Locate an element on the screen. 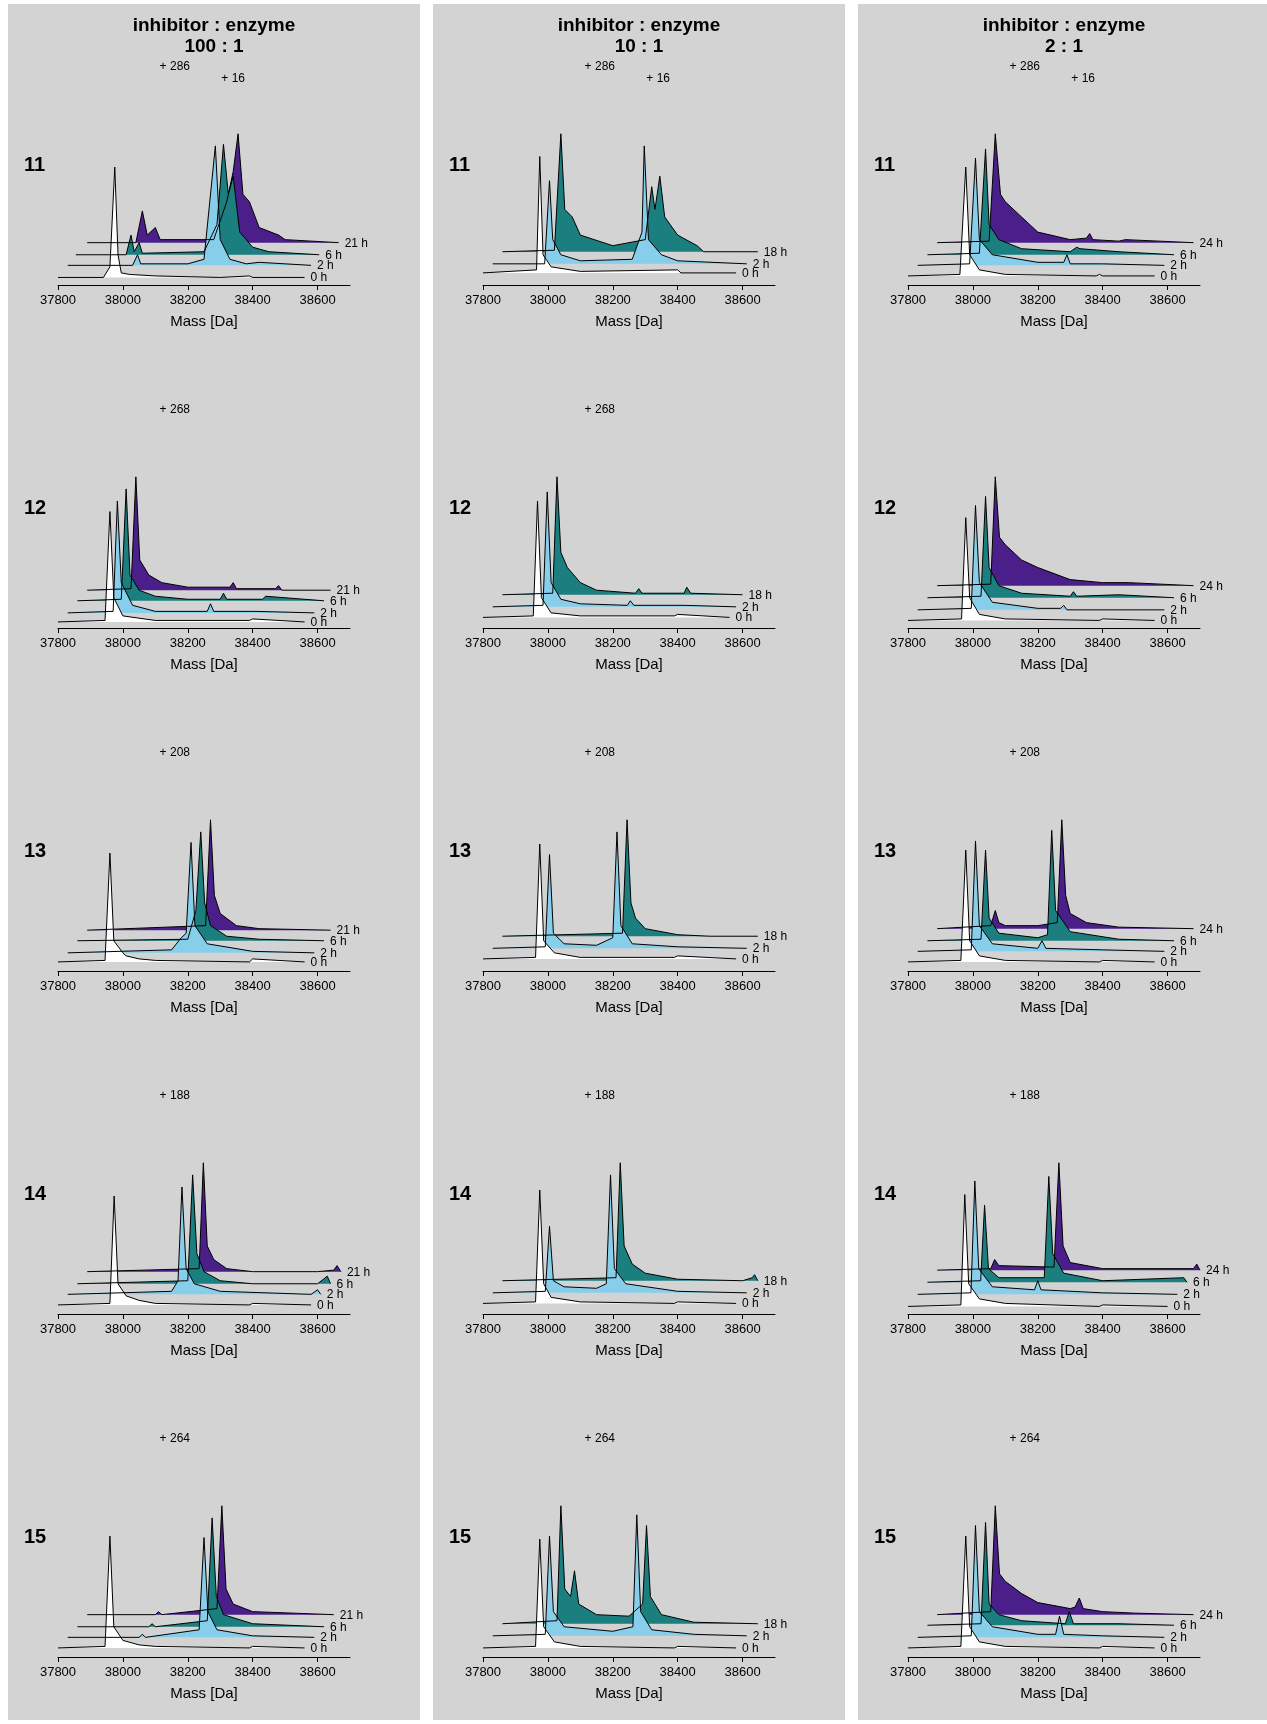  chart-subtitle: 2 : 1 is located at coordinates (1064, 45).